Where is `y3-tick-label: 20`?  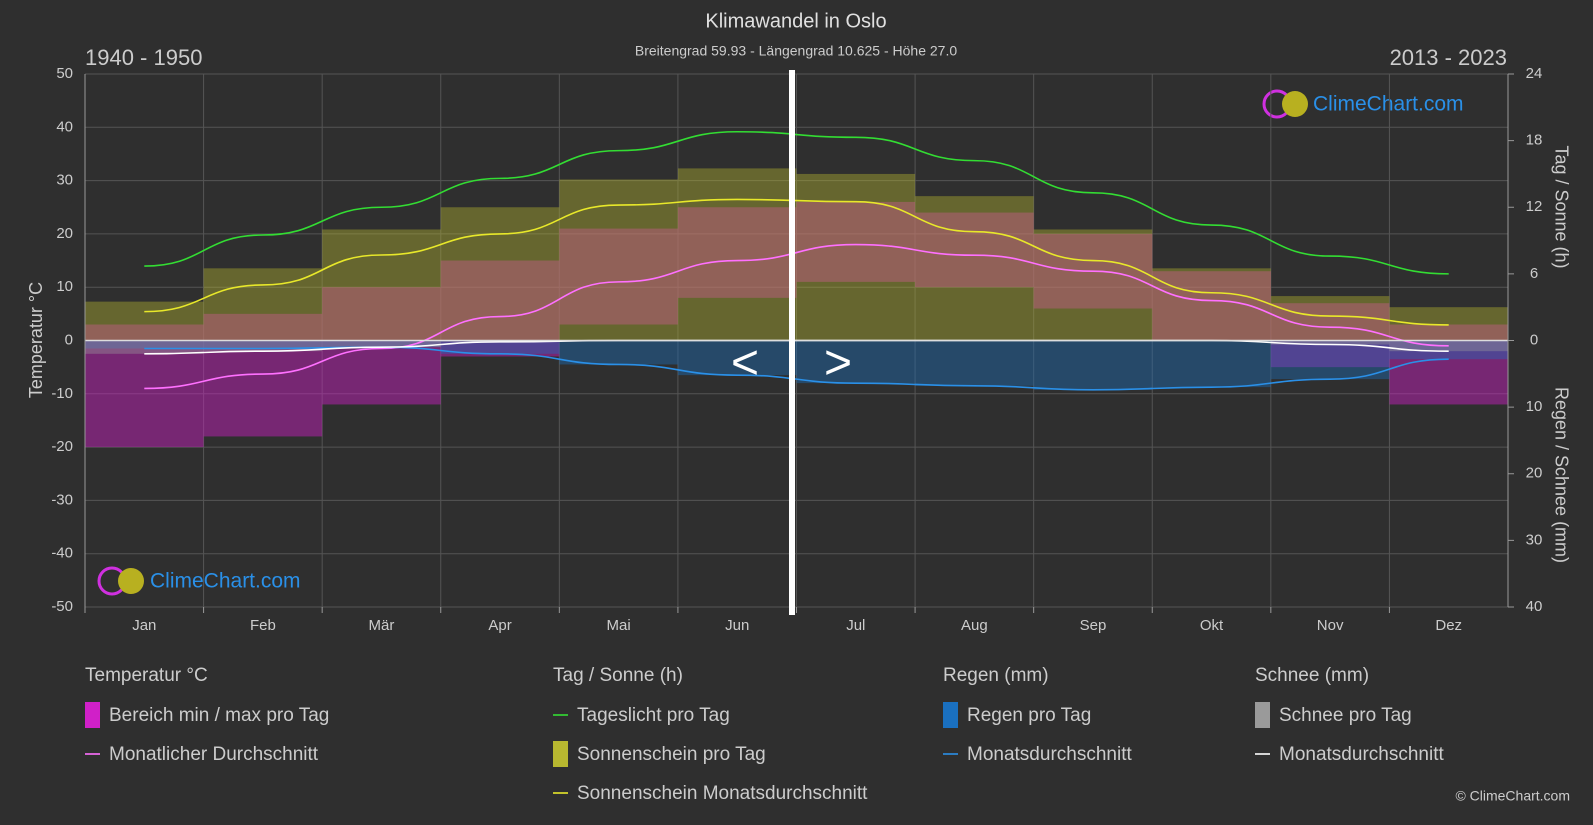
y3-tick-label: 20 is located at coordinates (1534, 473).